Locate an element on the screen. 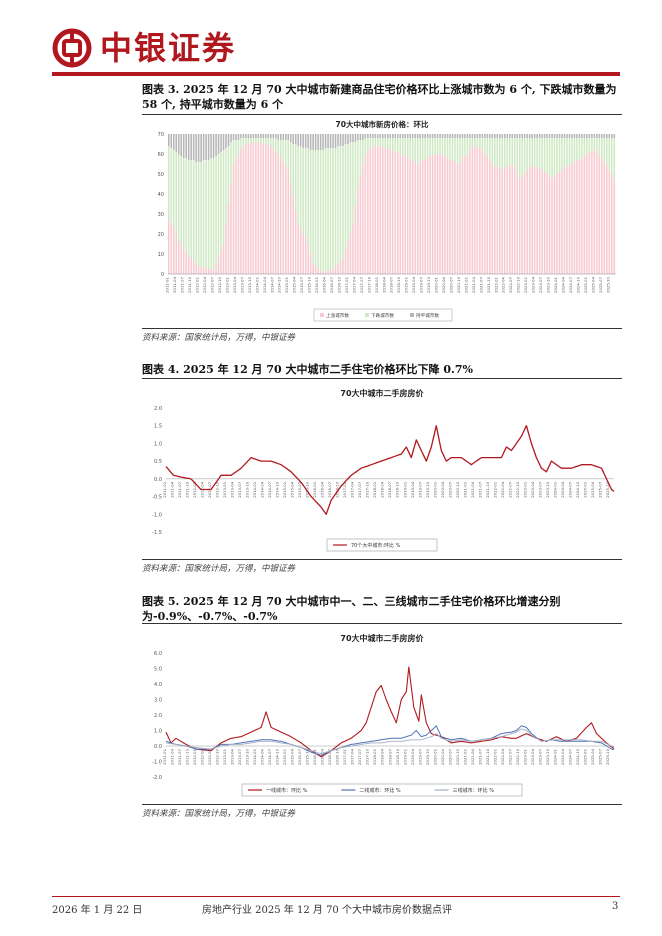 Image resolution: width=662 pixels, height=936 pixels. x-tick-label: 2016-01 is located at coordinates (316, 284).